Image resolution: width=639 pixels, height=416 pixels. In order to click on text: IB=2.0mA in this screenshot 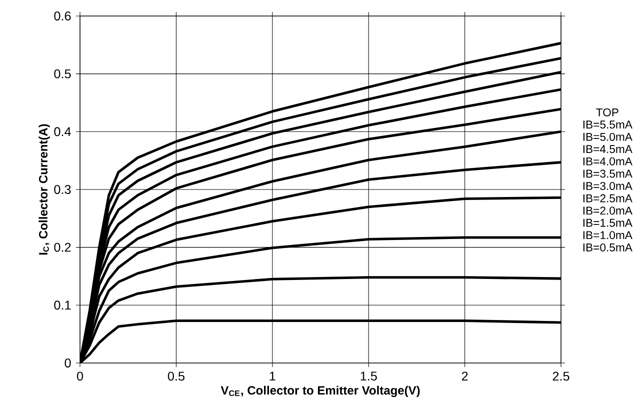, I will do `click(607, 210)`.